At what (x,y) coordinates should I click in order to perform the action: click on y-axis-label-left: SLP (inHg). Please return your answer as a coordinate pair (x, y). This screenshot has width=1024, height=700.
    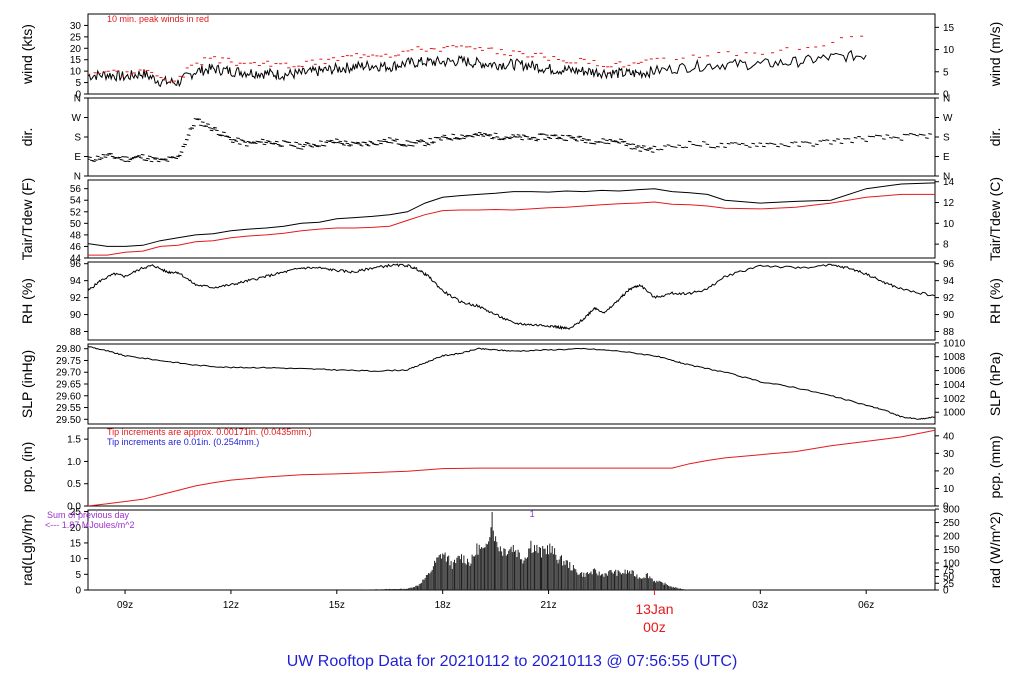
    Looking at the image, I should click on (27, 384).